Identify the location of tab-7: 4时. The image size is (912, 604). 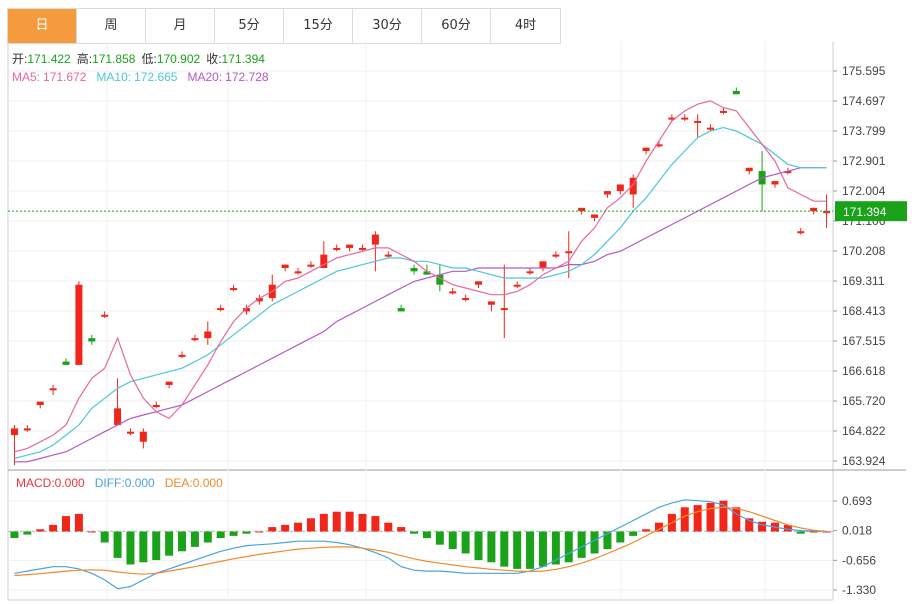
(525, 25).